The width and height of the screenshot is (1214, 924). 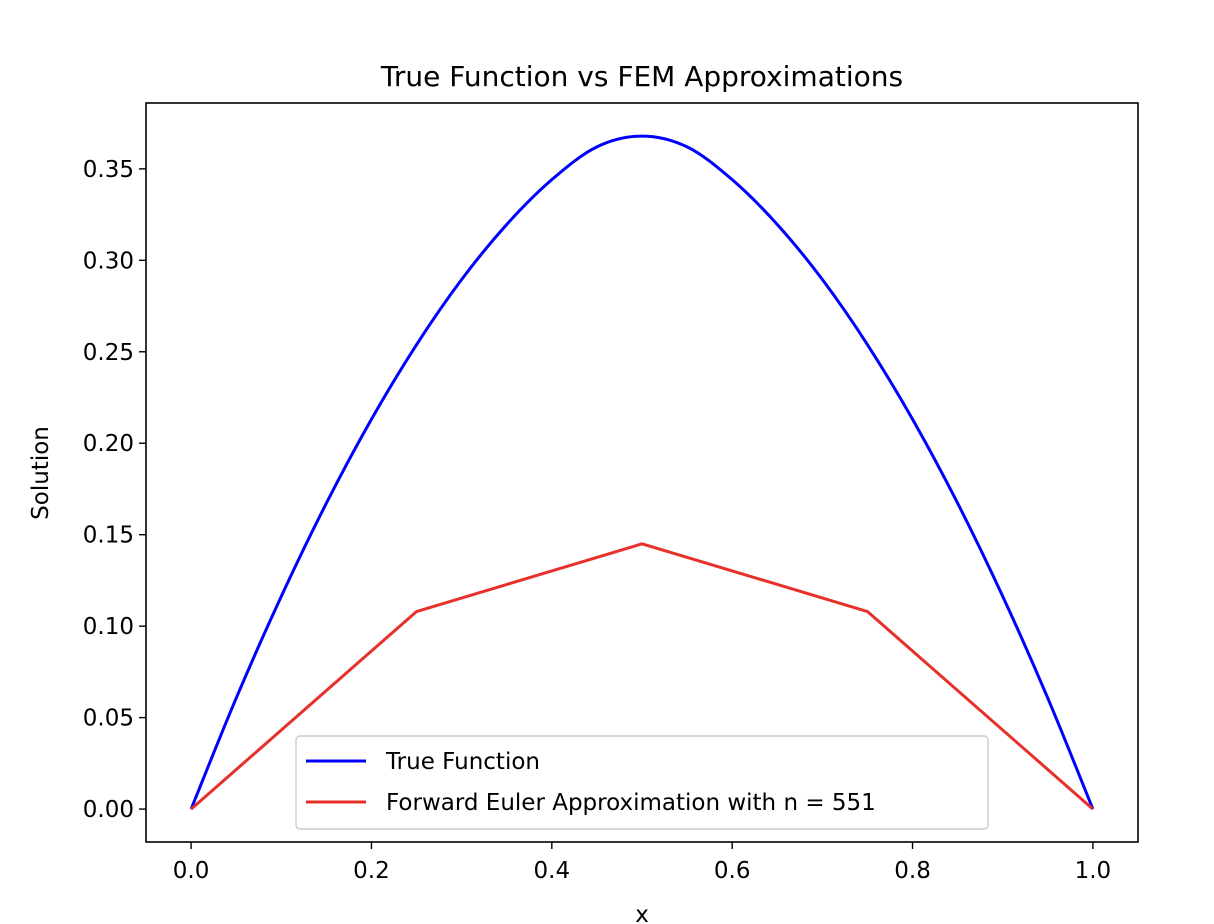 I want to click on y-tick-label: 0.00, so click(x=108, y=810).